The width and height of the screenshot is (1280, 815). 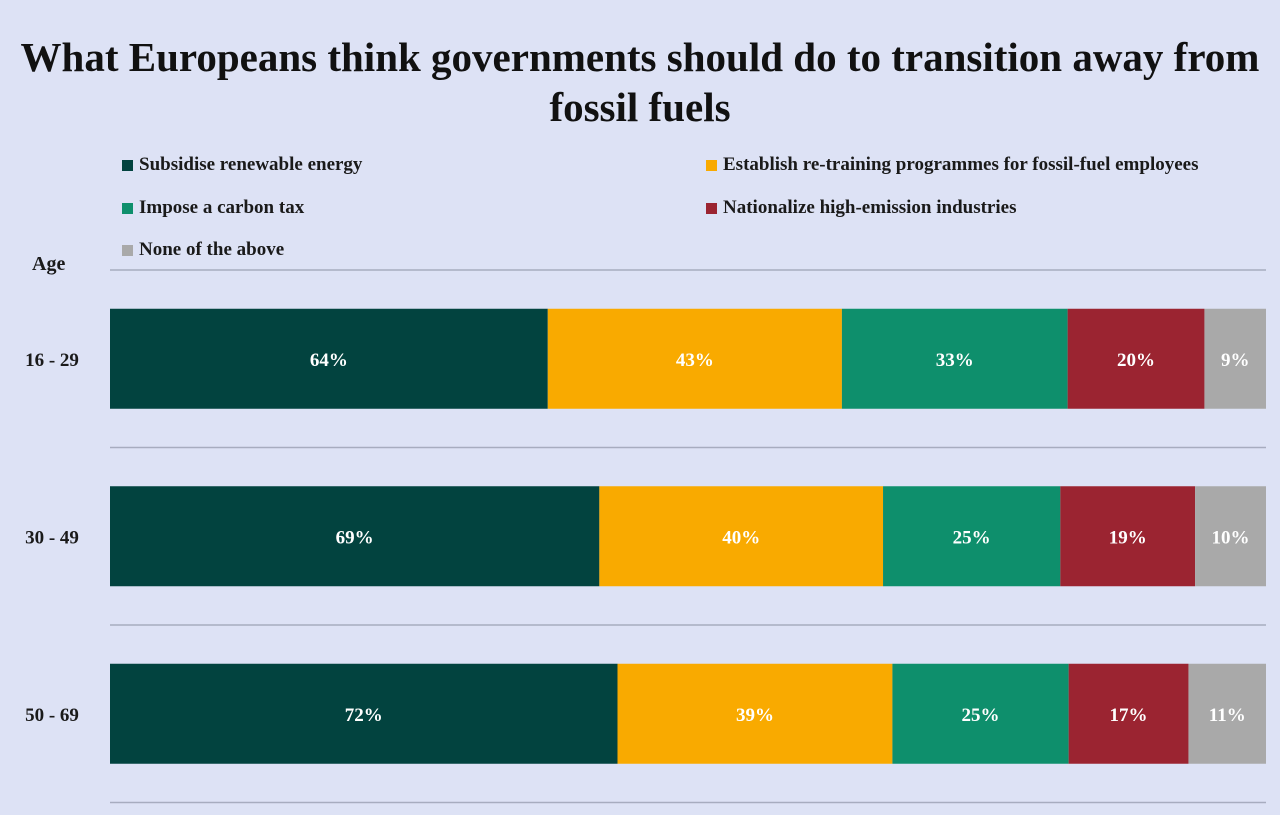 I want to click on data-label: 19%, so click(x=1128, y=537).